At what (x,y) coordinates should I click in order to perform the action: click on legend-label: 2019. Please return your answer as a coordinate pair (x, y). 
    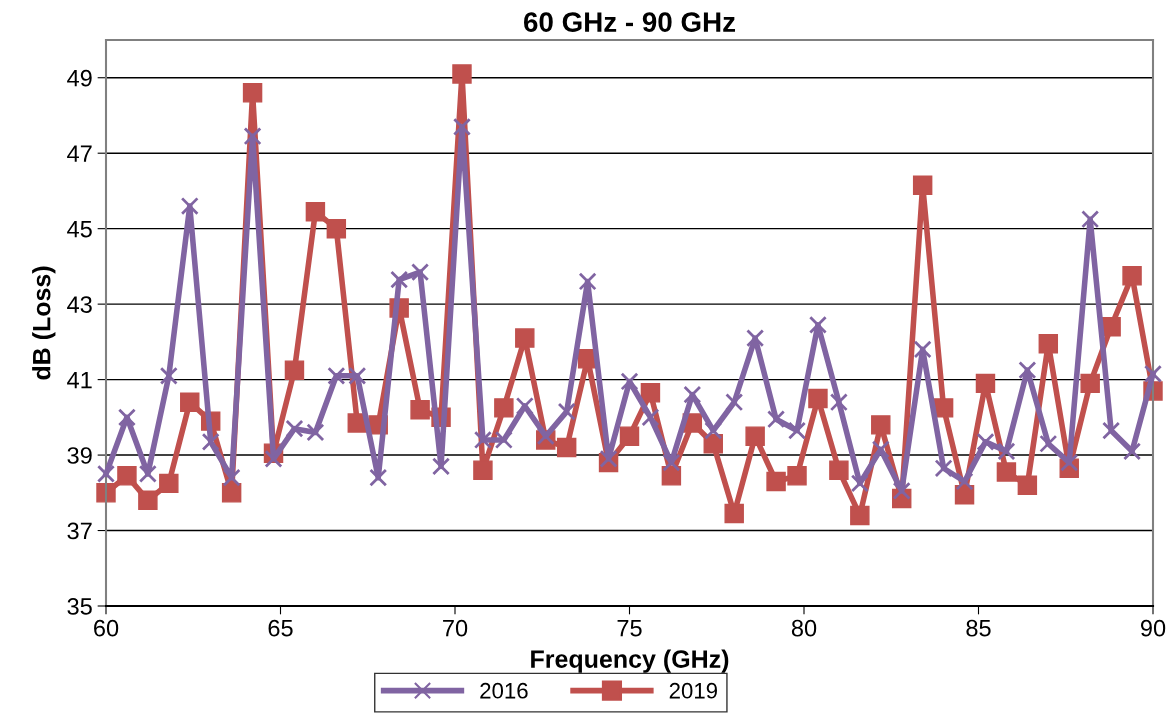
    Looking at the image, I should click on (693, 690).